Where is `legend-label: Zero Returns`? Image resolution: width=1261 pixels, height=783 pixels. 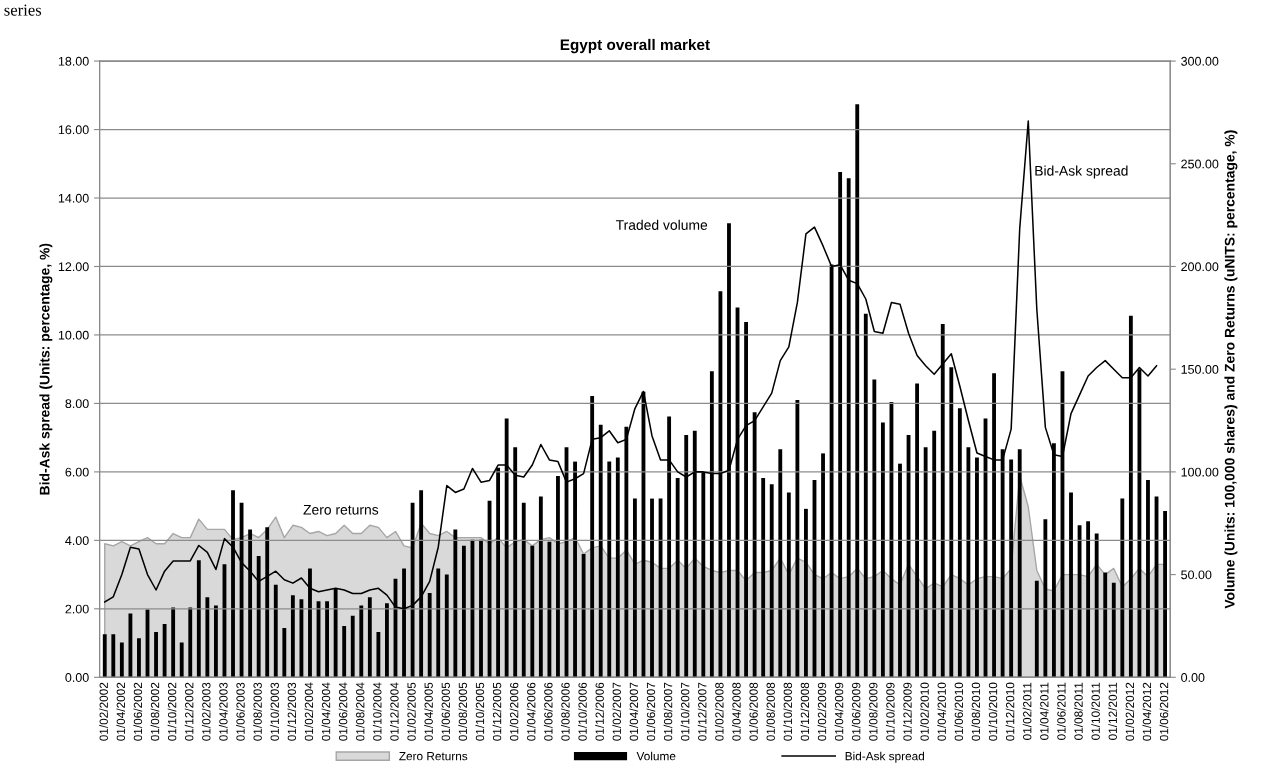
legend-label: Zero Returns is located at coordinates (433, 756).